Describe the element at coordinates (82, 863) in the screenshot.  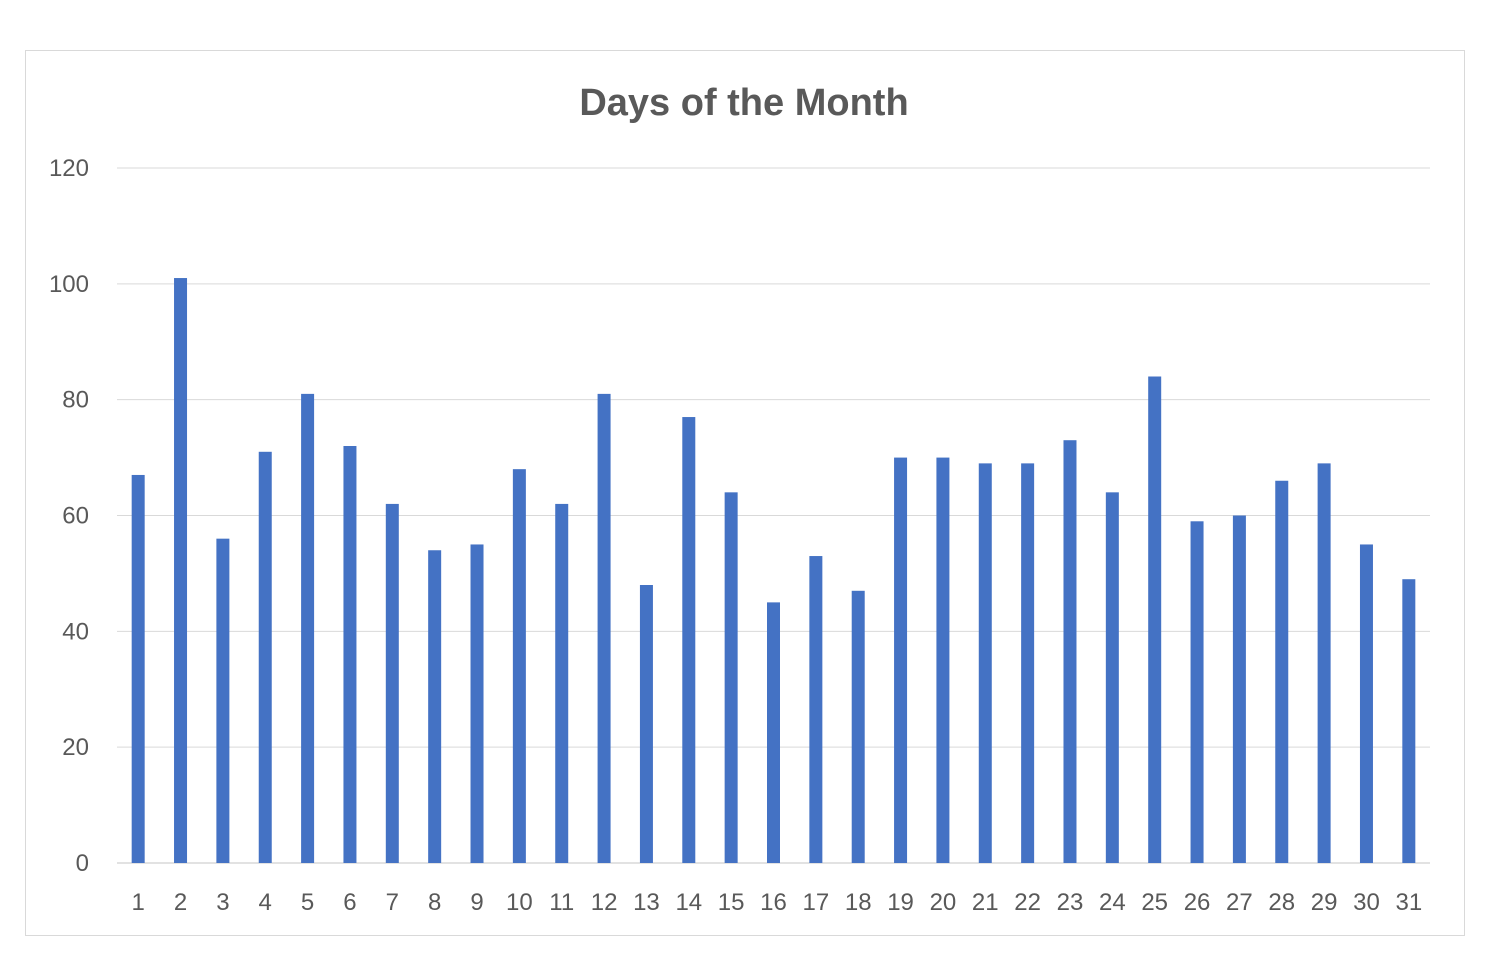
I see `y-tick-label: 0` at that location.